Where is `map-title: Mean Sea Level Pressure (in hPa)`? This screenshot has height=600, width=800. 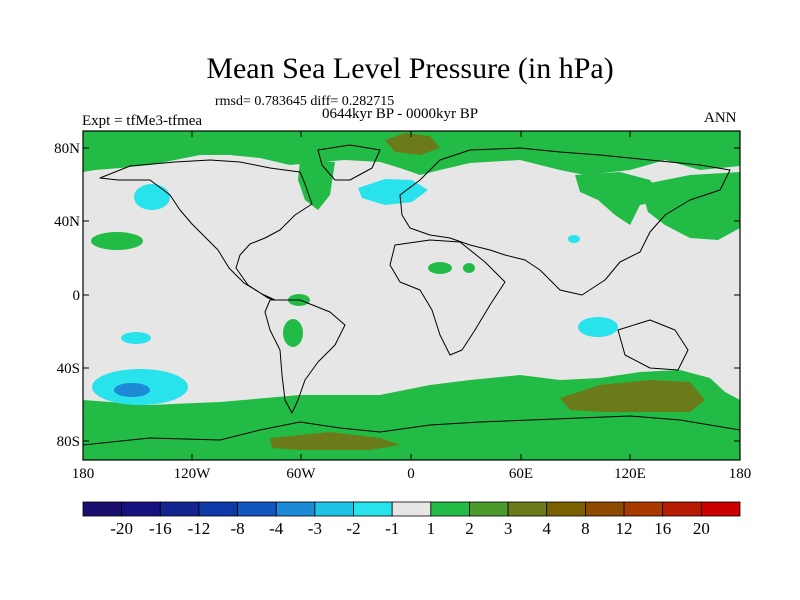
map-title: Mean Sea Level Pressure (in hPa) is located at coordinates (410, 68).